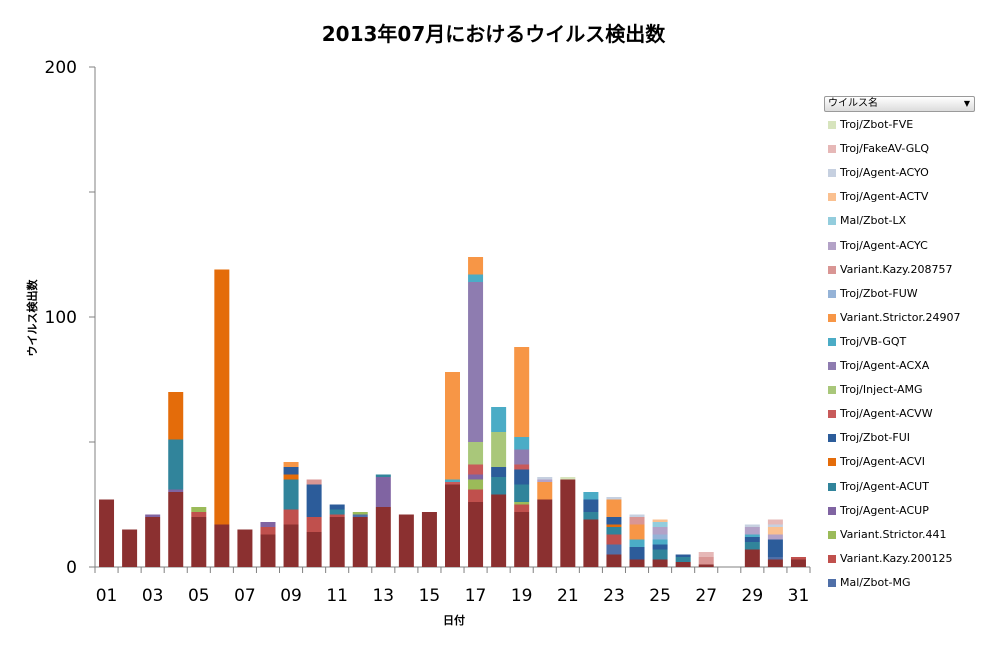 Image resolution: width=987 pixels, height=648 pixels. Describe the element at coordinates (337, 596) in the screenshot. I see `x-tick-label: 11` at that location.